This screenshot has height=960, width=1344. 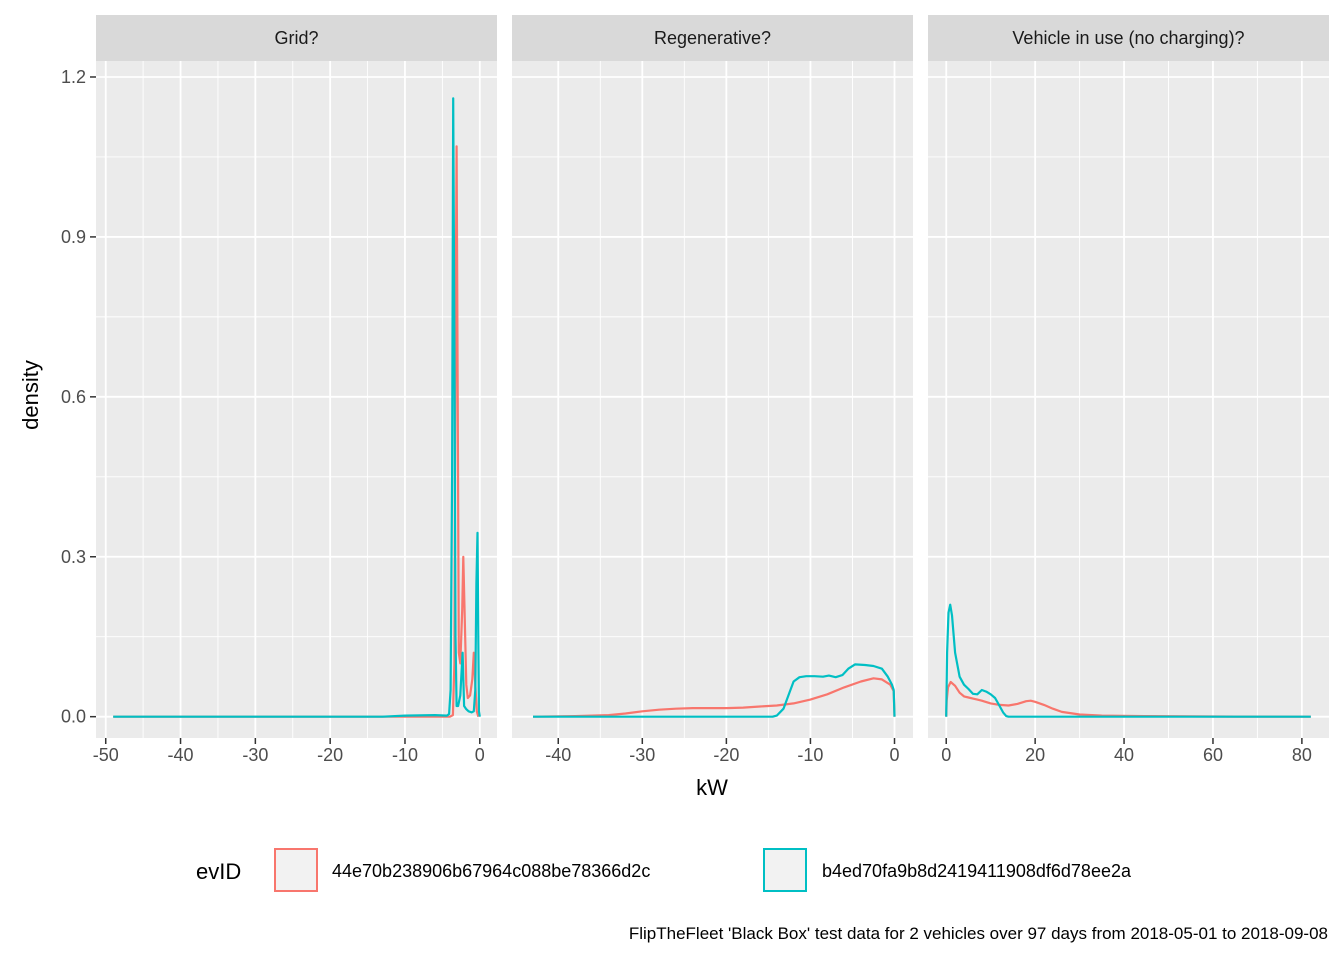 I want to click on strip-label-1: Regenerative?, so click(x=712, y=38).